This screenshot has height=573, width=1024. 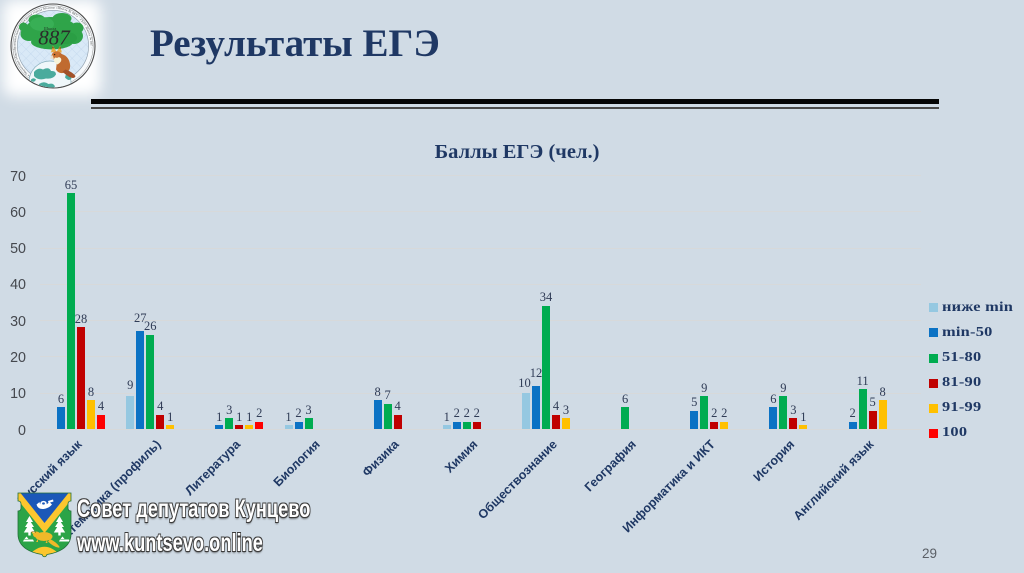 I want to click on svg-text: Школа, so click(x=50, y=28).